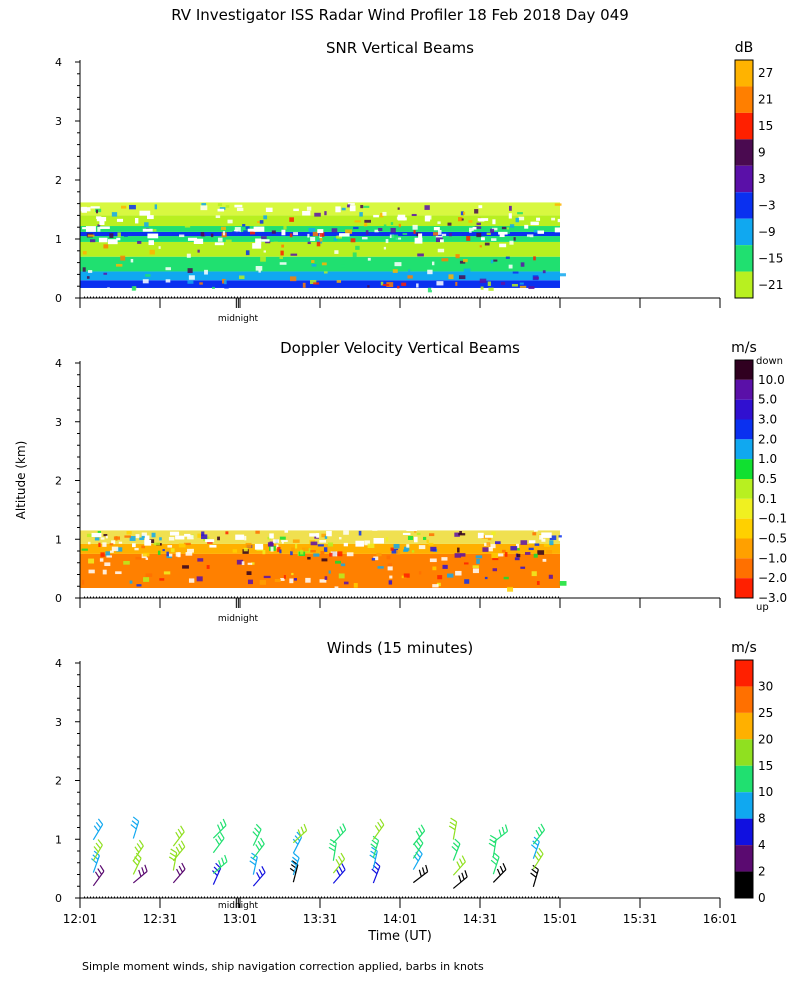 This screenshot has width=800, height=1000. What do you see at coordinates (21, 480) in the screenshot?
I see `y-axis-label: Altitude (km)` at bounding box center [21, 480].